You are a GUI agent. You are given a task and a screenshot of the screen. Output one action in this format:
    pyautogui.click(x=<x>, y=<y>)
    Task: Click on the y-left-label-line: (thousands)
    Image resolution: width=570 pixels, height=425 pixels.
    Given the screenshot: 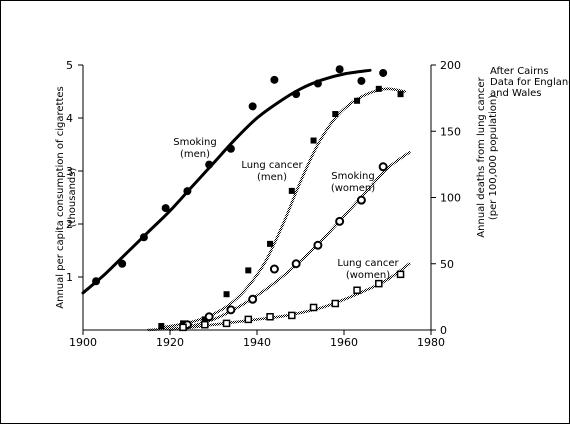 What is the action you would take?
    pyautogui.click(x=72, y=198)
    